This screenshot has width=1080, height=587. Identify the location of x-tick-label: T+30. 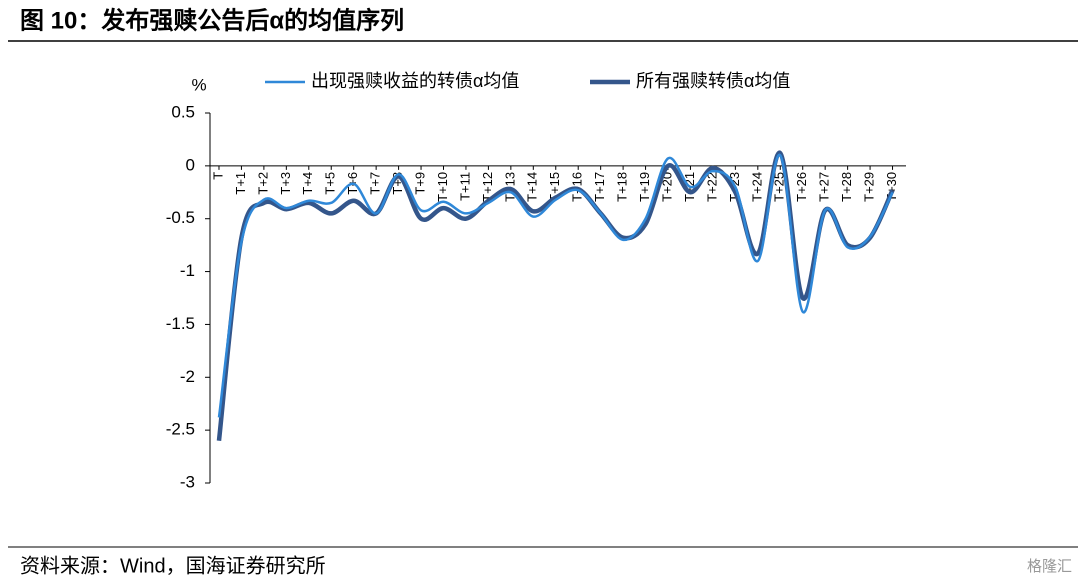
(891, 187).